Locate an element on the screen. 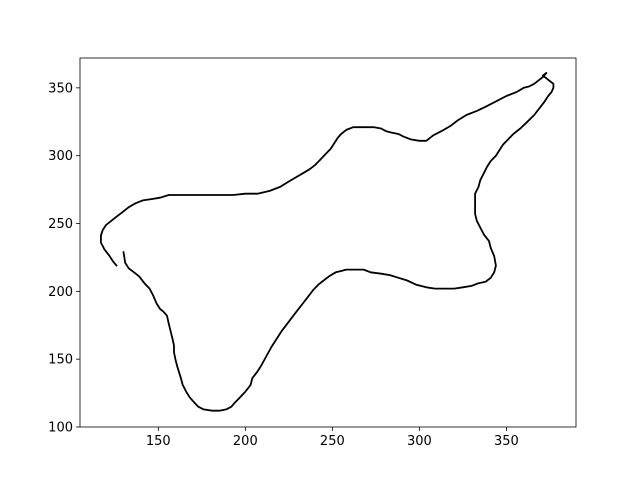 The width and height of the screenshot is (640, 480). y-tick-label: 200 is located at coordinates (60, 292).